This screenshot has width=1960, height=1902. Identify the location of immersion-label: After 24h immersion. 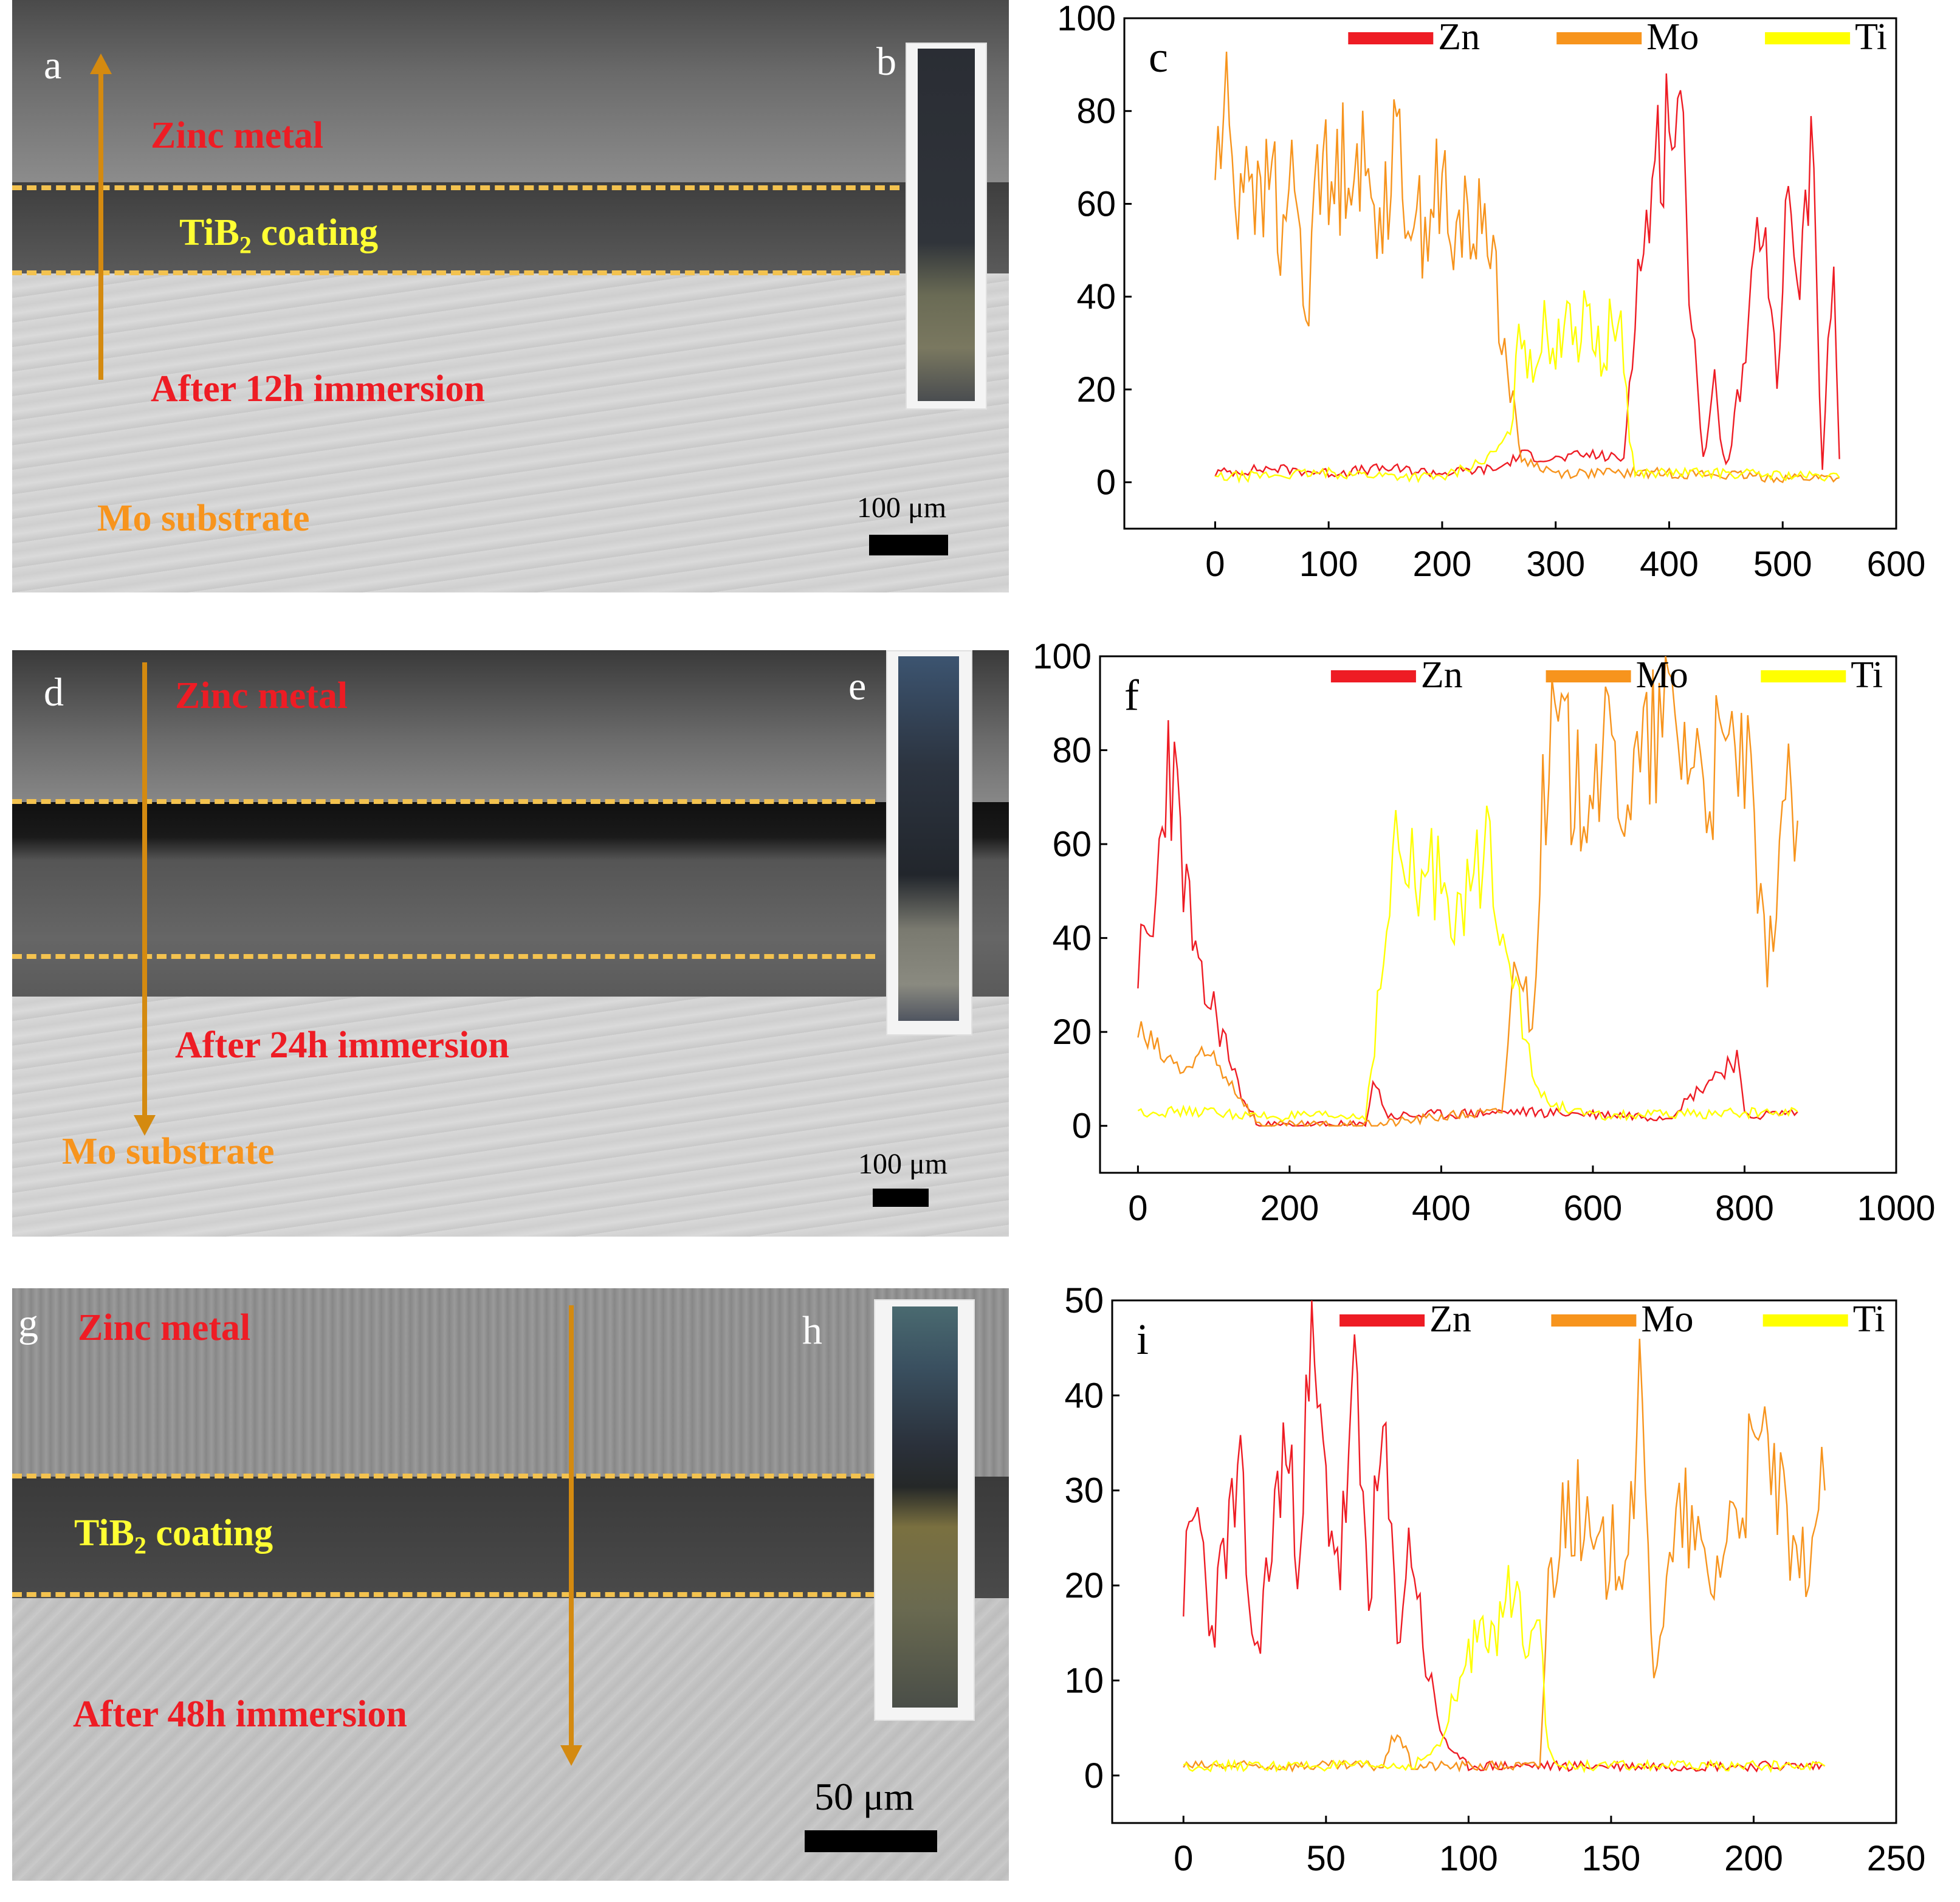
(342, 1046).